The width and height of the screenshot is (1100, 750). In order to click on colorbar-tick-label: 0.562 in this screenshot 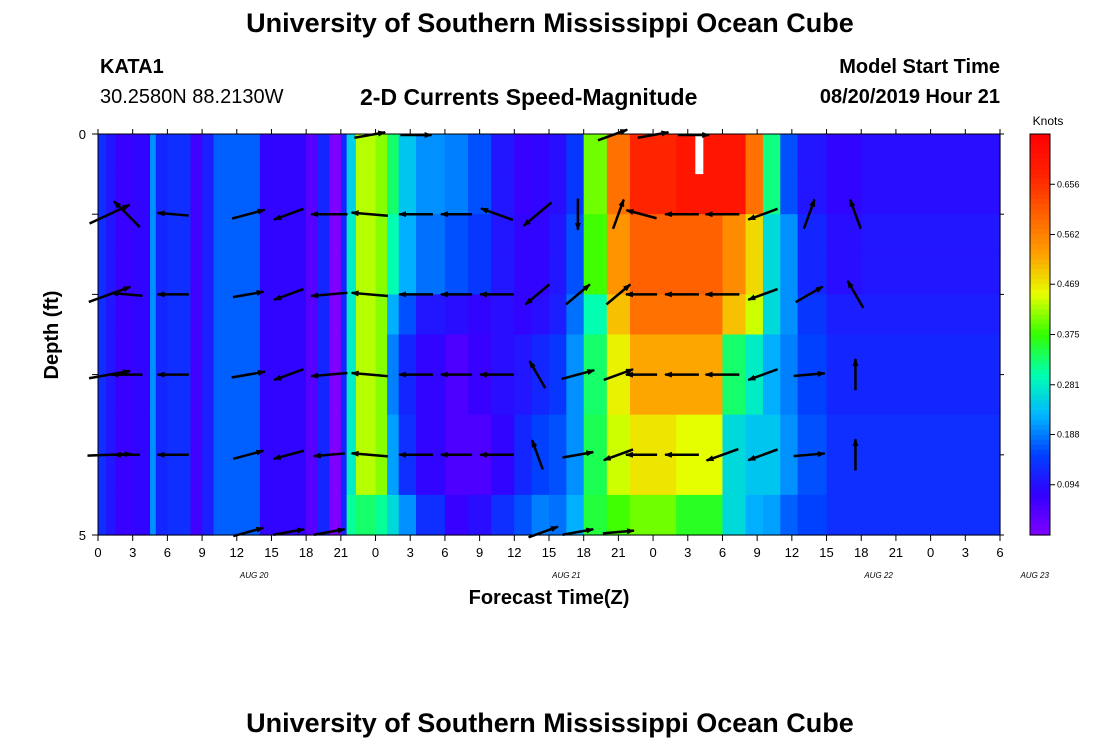, I will do `click(1068, 235)`.